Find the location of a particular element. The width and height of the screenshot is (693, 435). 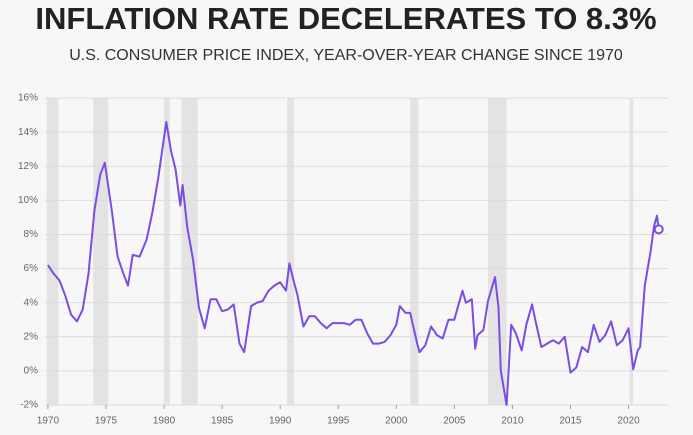

y-tick-label: 2% is located at coordinates (31, 336).